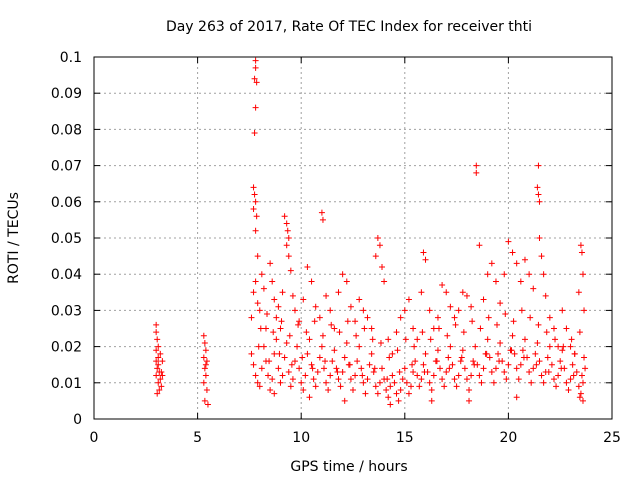  Describe the element at coordinates (348, 467) in the screenshot. I see `x-axis-label: GPS time / hours` at that location.